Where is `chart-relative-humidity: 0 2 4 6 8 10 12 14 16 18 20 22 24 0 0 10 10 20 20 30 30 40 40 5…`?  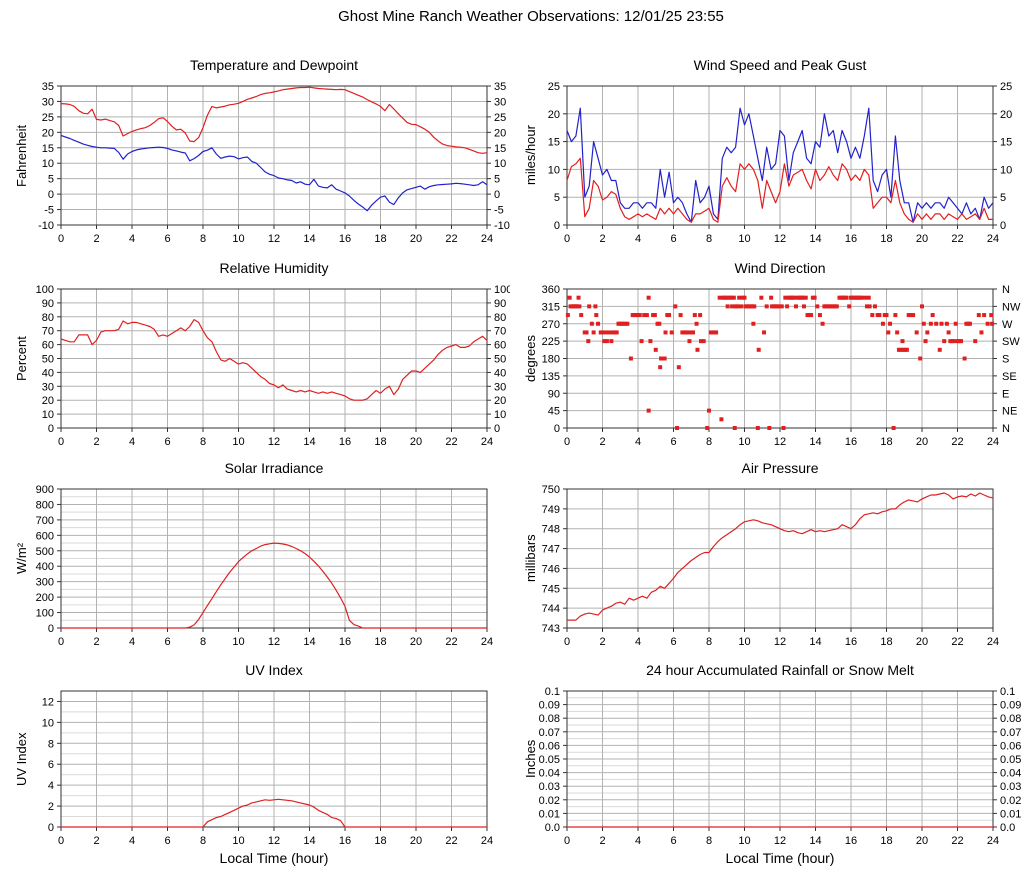 chart-relative-humidity: 0 2 4 6 8 10 12 14 16 18 20 22 24 0 0 10 10 20 20 30 30 40 40 5… is located at coordinates (255, 358).